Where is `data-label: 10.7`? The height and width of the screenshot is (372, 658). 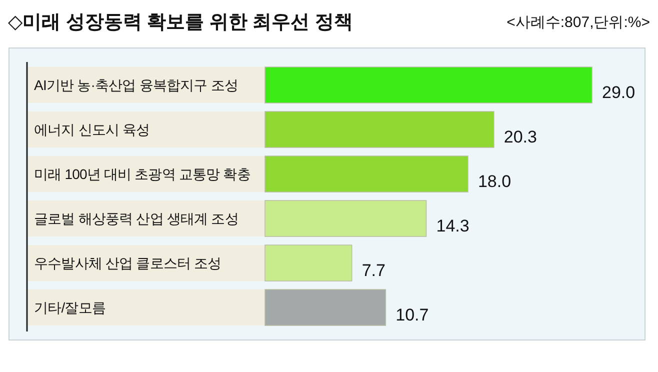 data-label: 10.7 is located at coordinates (412, 315).